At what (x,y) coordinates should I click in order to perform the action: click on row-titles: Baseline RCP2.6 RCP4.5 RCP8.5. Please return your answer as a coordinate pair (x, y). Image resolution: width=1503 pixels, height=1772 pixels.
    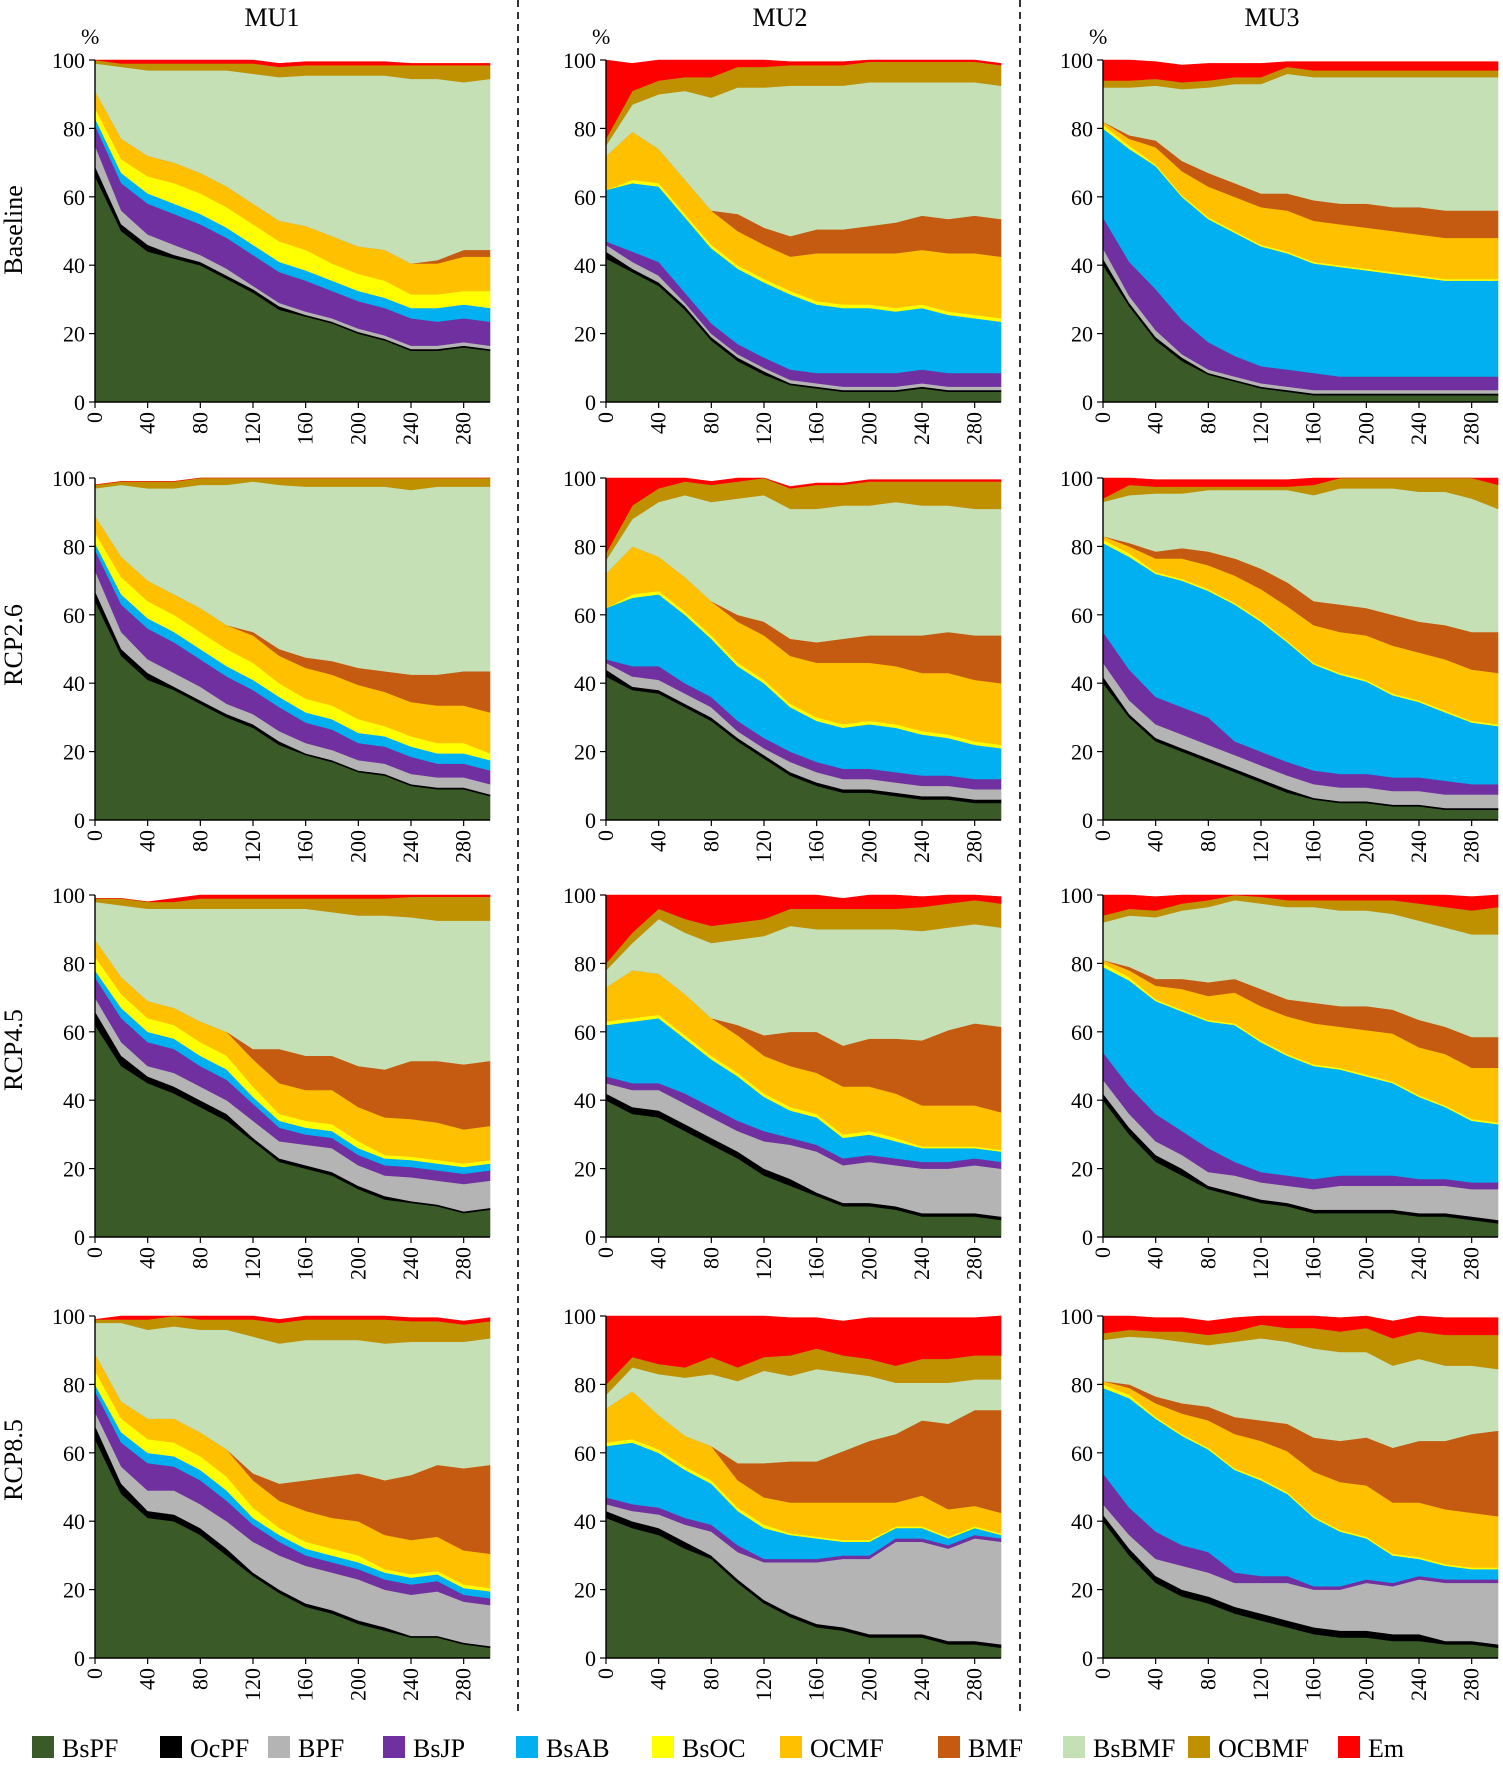
    Looking at the image, I should click on (14, 843).